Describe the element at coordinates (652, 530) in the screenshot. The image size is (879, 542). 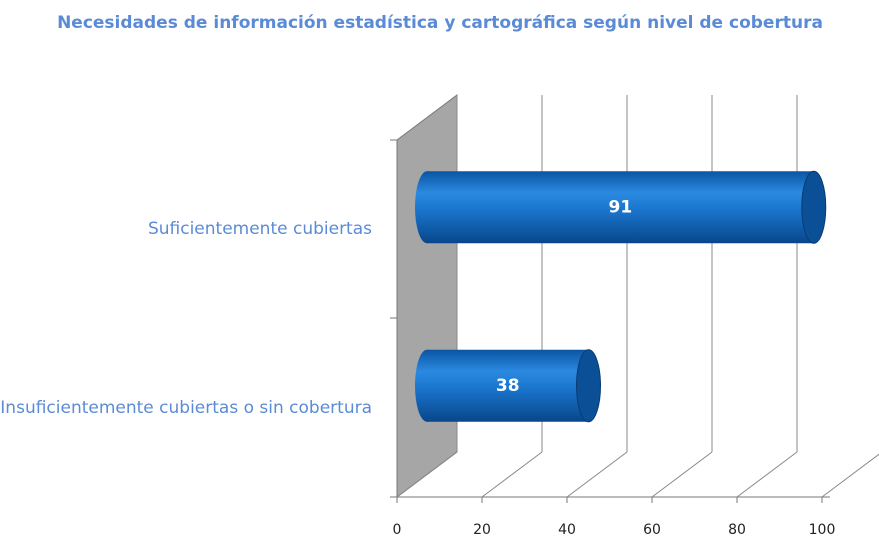
I see `x-tick-label: 60` at that location.